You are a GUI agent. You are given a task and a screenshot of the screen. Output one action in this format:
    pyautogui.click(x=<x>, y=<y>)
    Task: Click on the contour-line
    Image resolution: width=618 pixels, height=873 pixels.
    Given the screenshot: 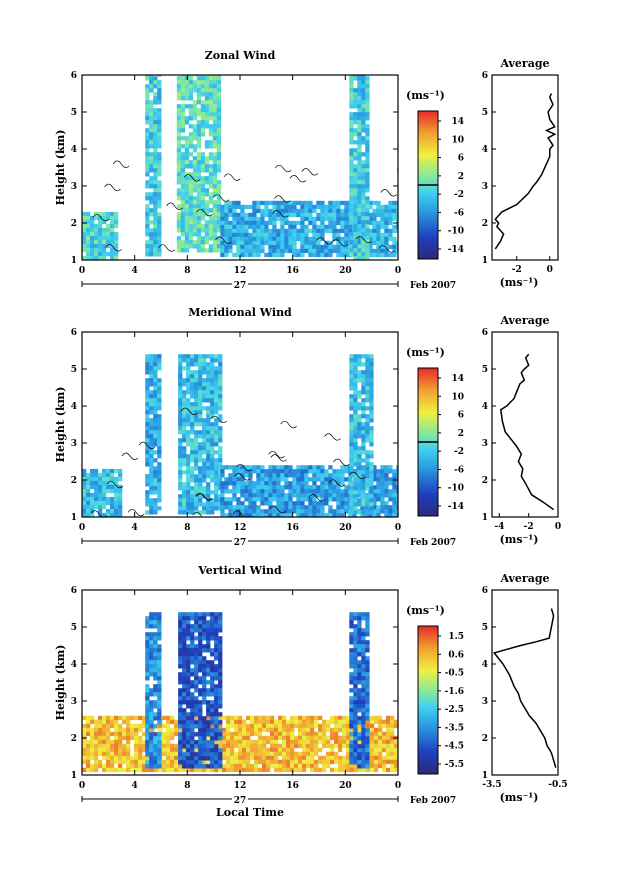 What is the action you would take?
    pyautogui.click(x=147, y=445)
    